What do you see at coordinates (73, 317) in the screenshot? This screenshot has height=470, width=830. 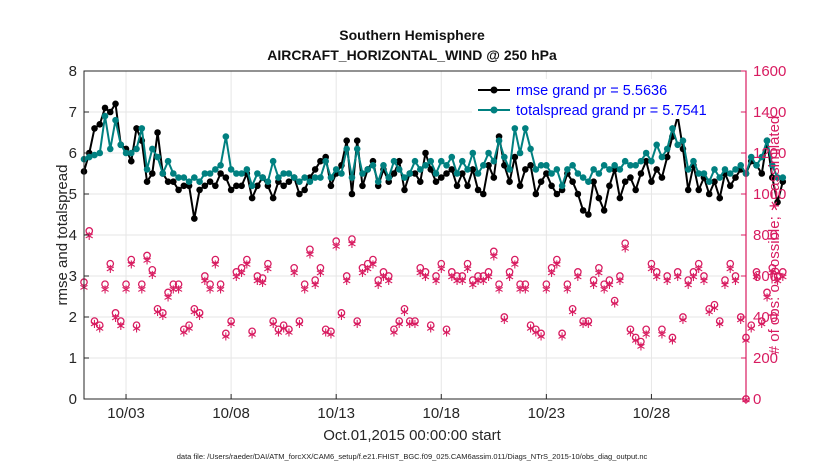 I see `left-tick-label: 2` at bounding box center [73, 317].